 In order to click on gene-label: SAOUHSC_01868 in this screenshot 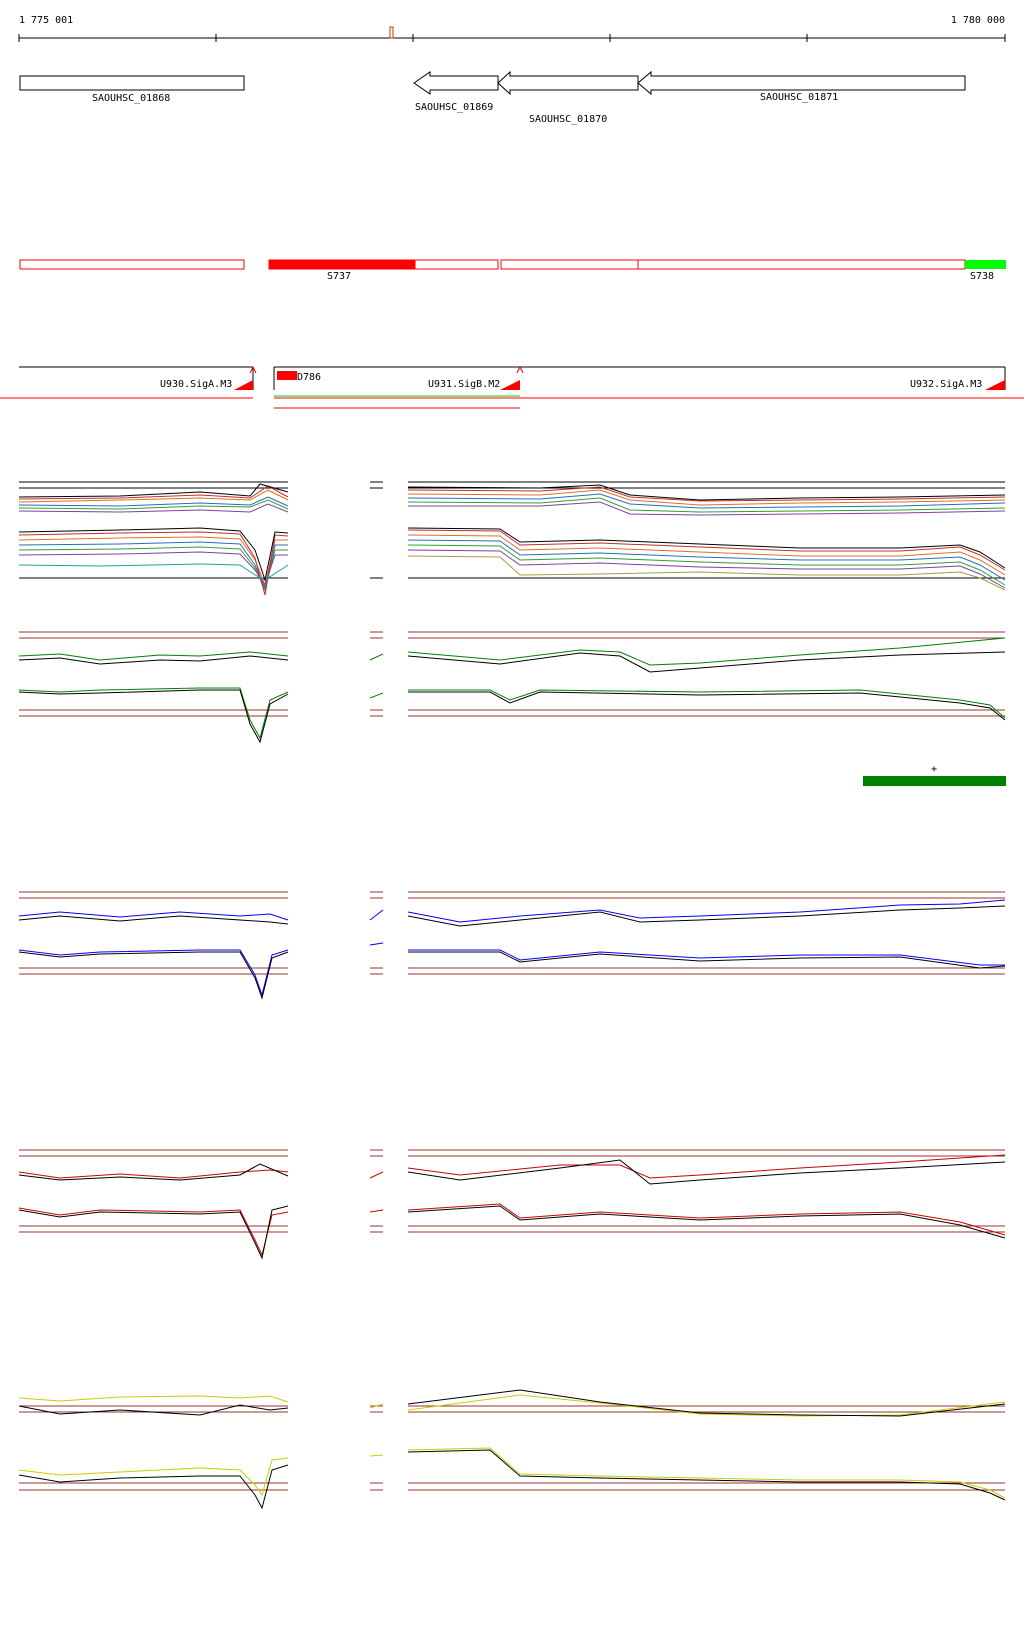, I will do `click(131, 98)`.